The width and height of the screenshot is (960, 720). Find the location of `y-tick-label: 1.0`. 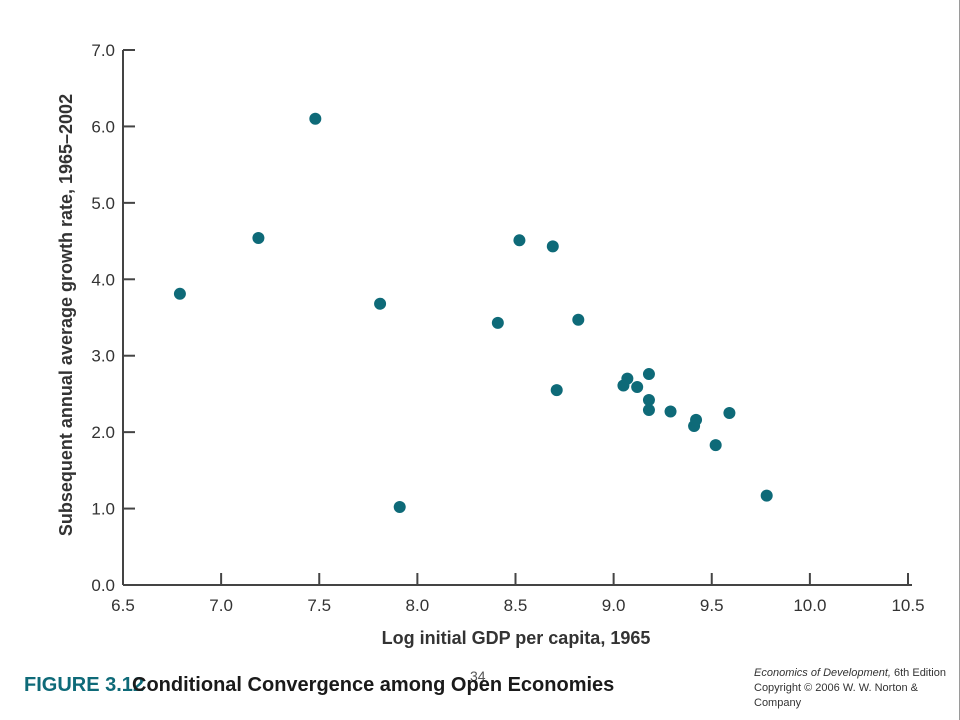

y-tick-label: 1.0 is located at coordinates (103, 509).